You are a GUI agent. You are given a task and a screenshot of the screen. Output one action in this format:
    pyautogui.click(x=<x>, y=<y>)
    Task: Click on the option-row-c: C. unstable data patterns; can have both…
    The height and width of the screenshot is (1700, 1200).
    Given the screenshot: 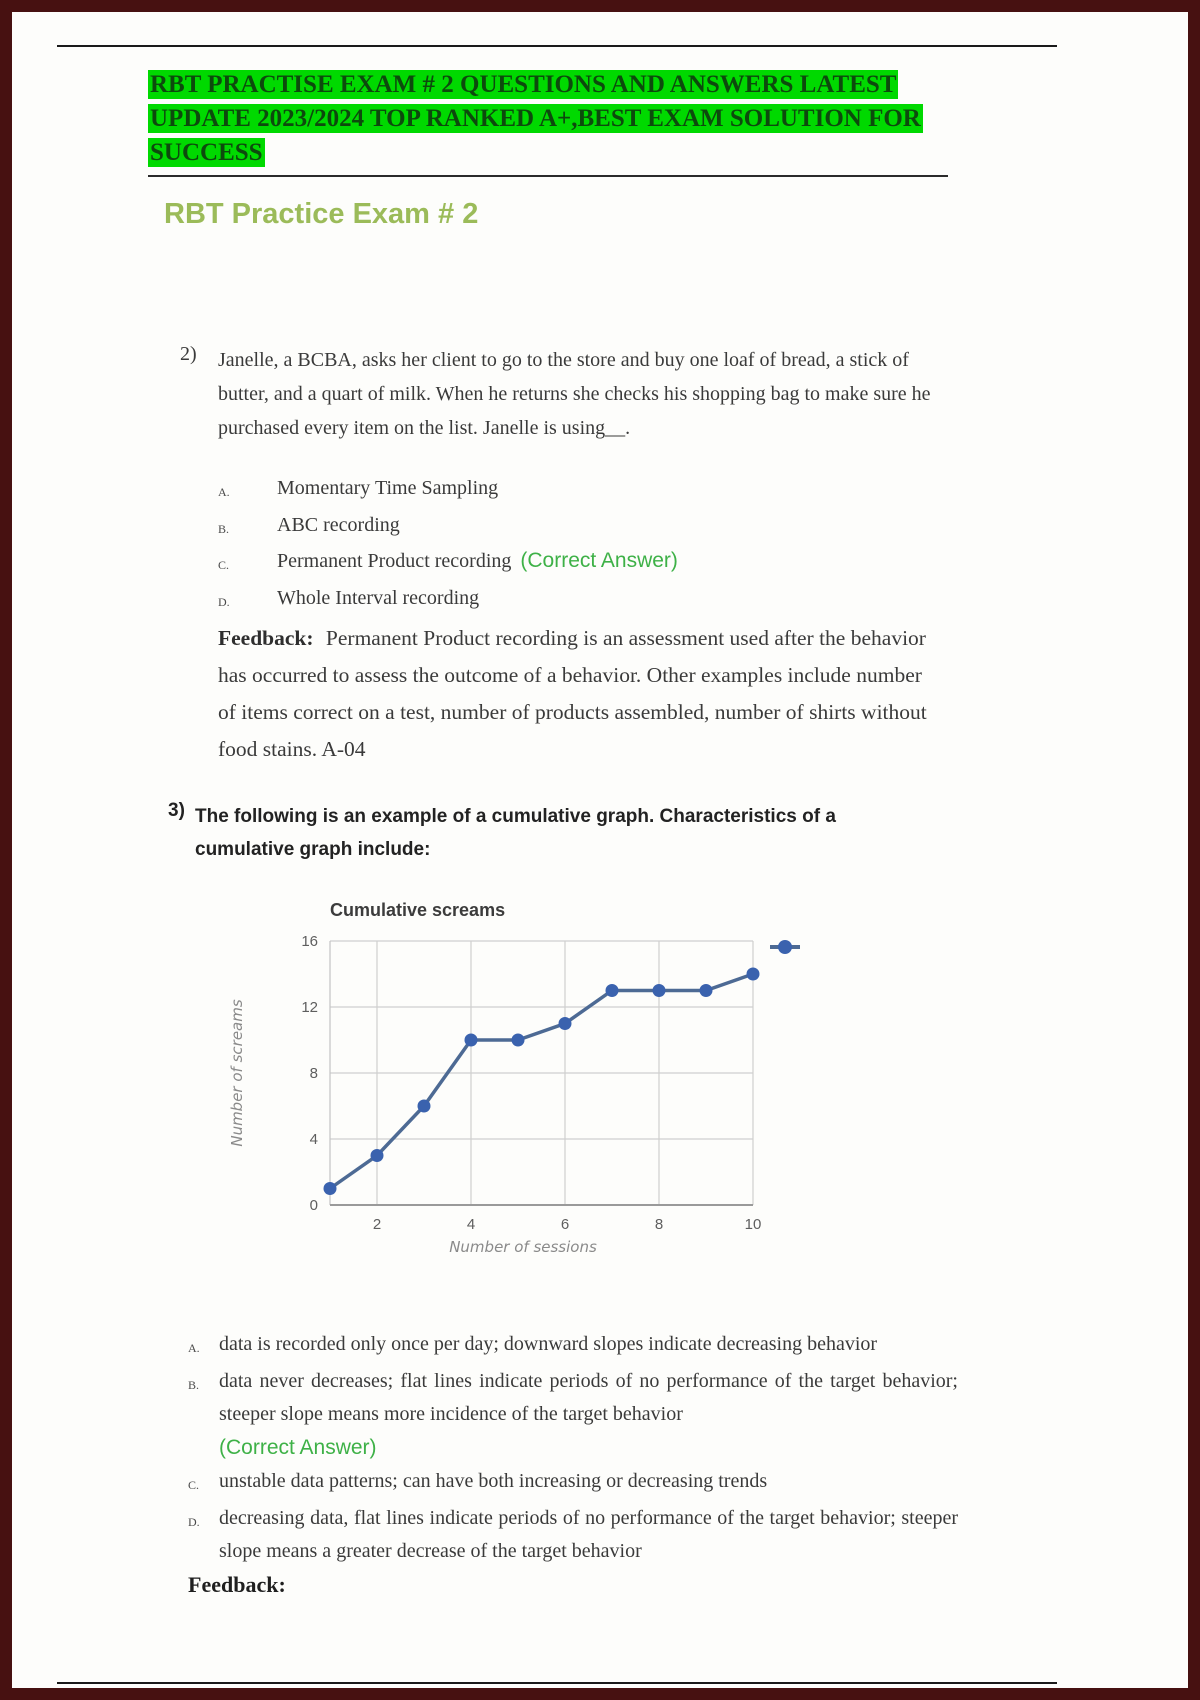 What is the action you would take?
    pyautogui.click(x=573, y=1483)
    